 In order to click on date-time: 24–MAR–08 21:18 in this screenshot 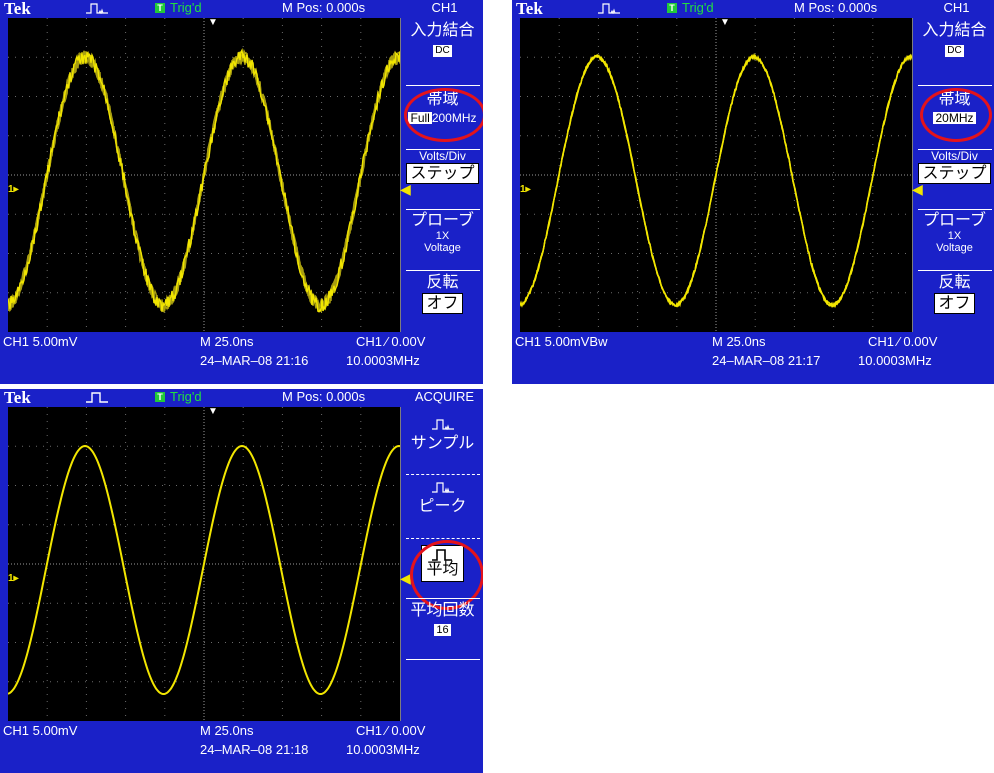, I will do `click(254, 749)`.